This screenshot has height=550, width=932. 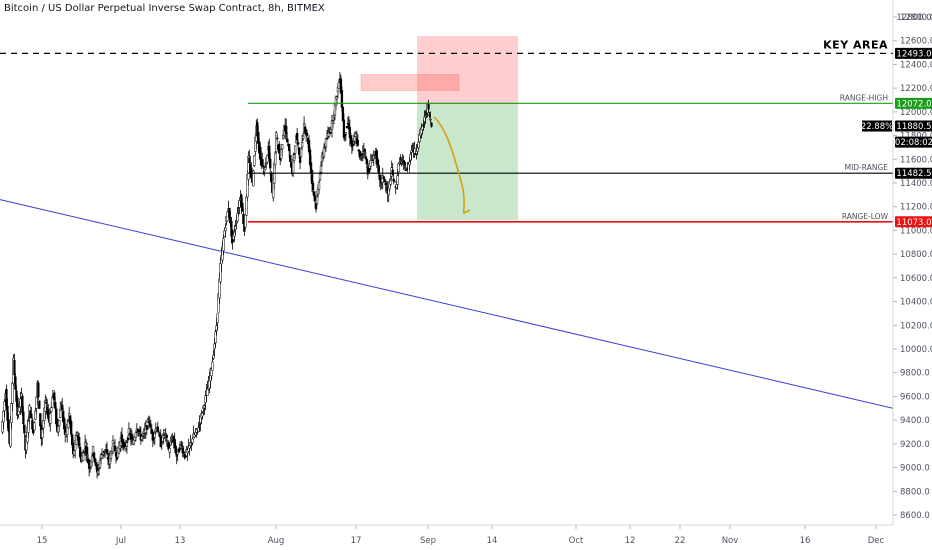 What do you see at coordinates (916, 65) in the screenshot?
I see `price-tick-label: 12400.0` at bounding box center [916, 65].